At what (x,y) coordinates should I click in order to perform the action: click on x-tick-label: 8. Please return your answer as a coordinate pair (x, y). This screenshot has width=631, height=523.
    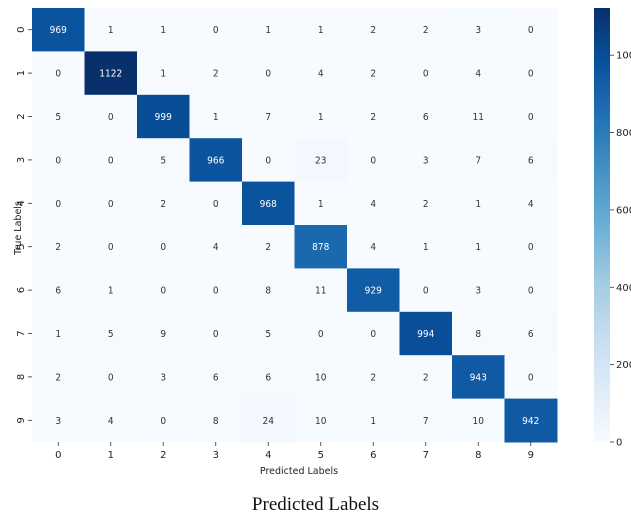
    Looking at the image, I should click on (478, 455).